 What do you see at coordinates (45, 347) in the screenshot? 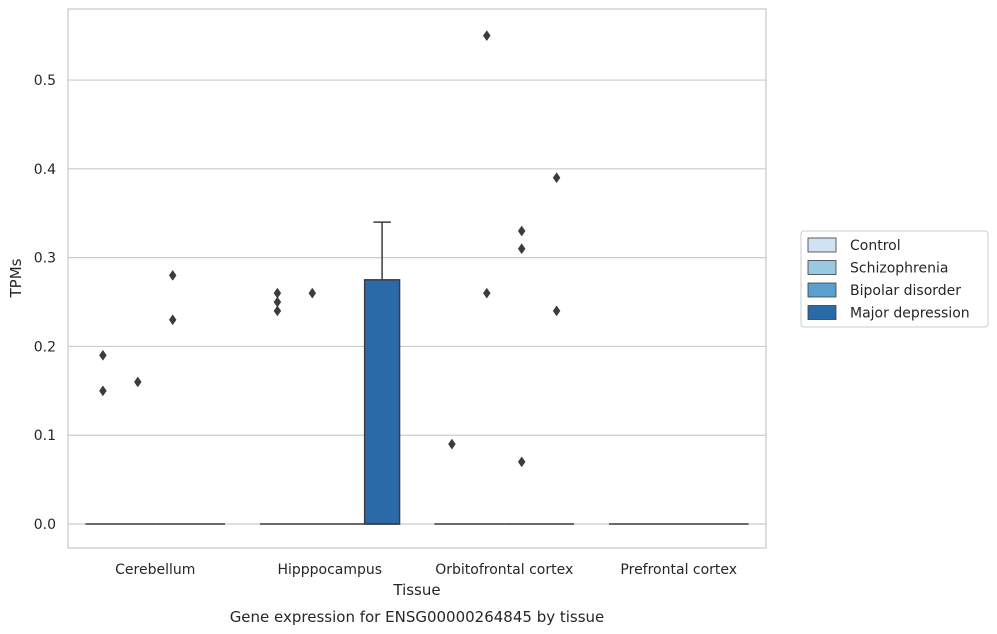
I see `y-tick-label: 0.2` at bounding box center [45, 347].